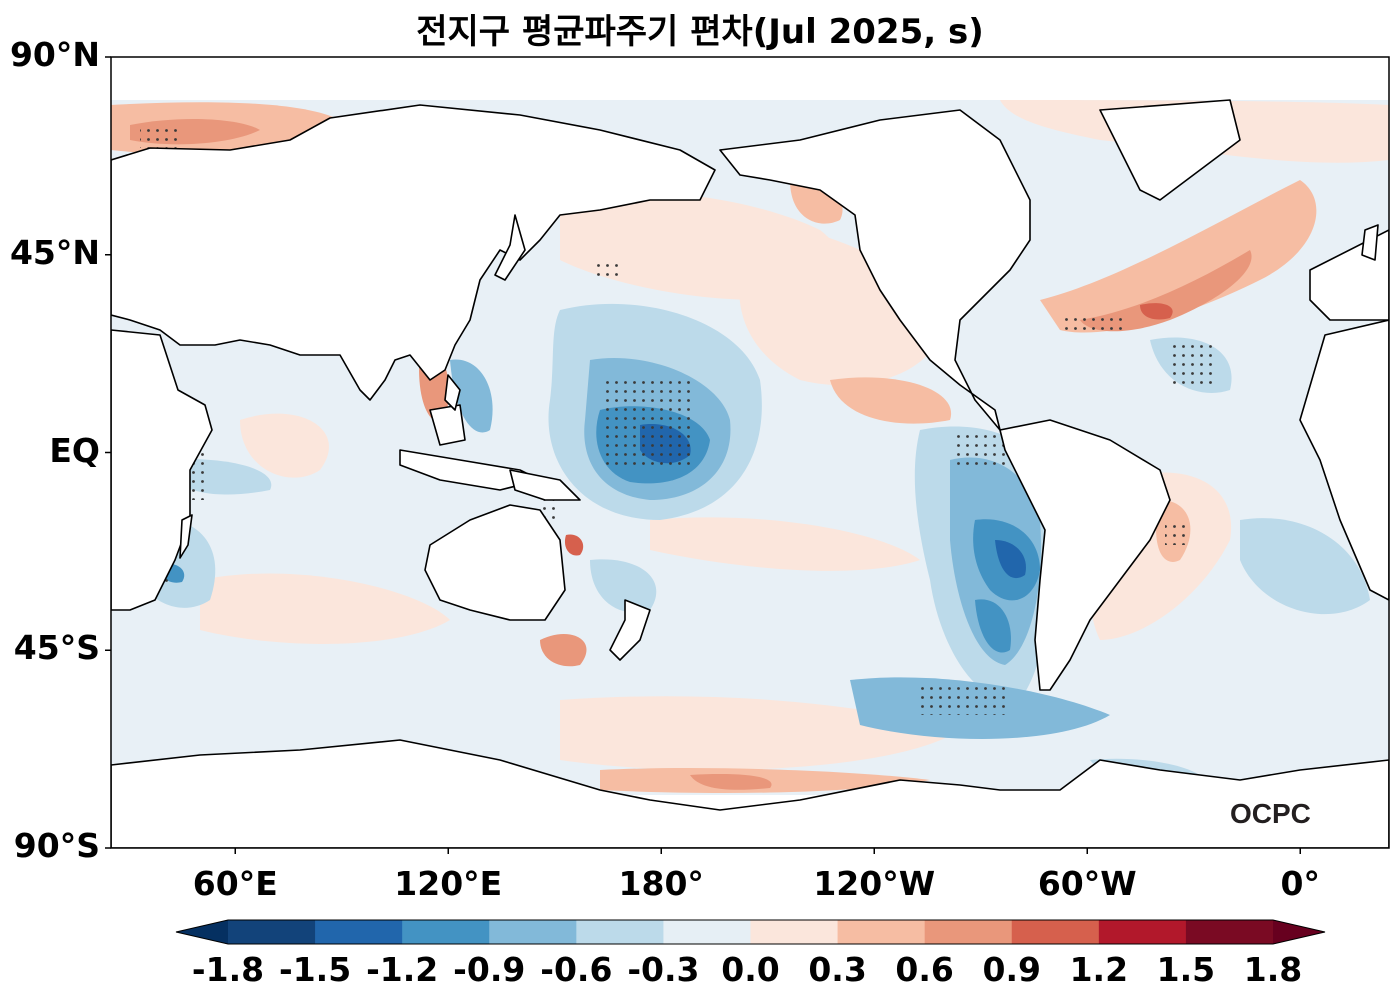  I want to click on colorbar-extend-max, so click(1299, 932).